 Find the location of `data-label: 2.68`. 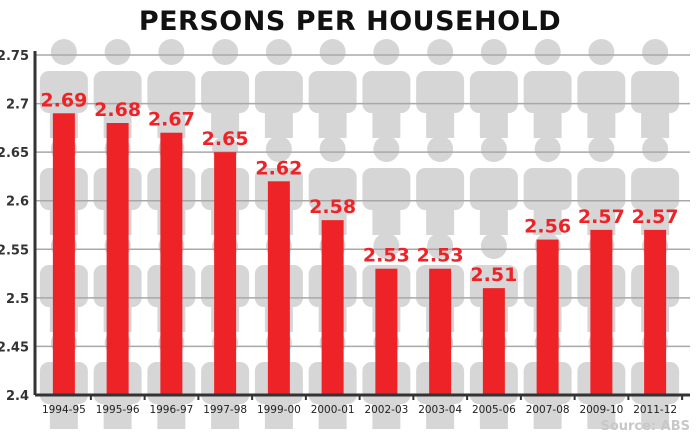

data-label: 2.68 is located at coordinates (117, 110).